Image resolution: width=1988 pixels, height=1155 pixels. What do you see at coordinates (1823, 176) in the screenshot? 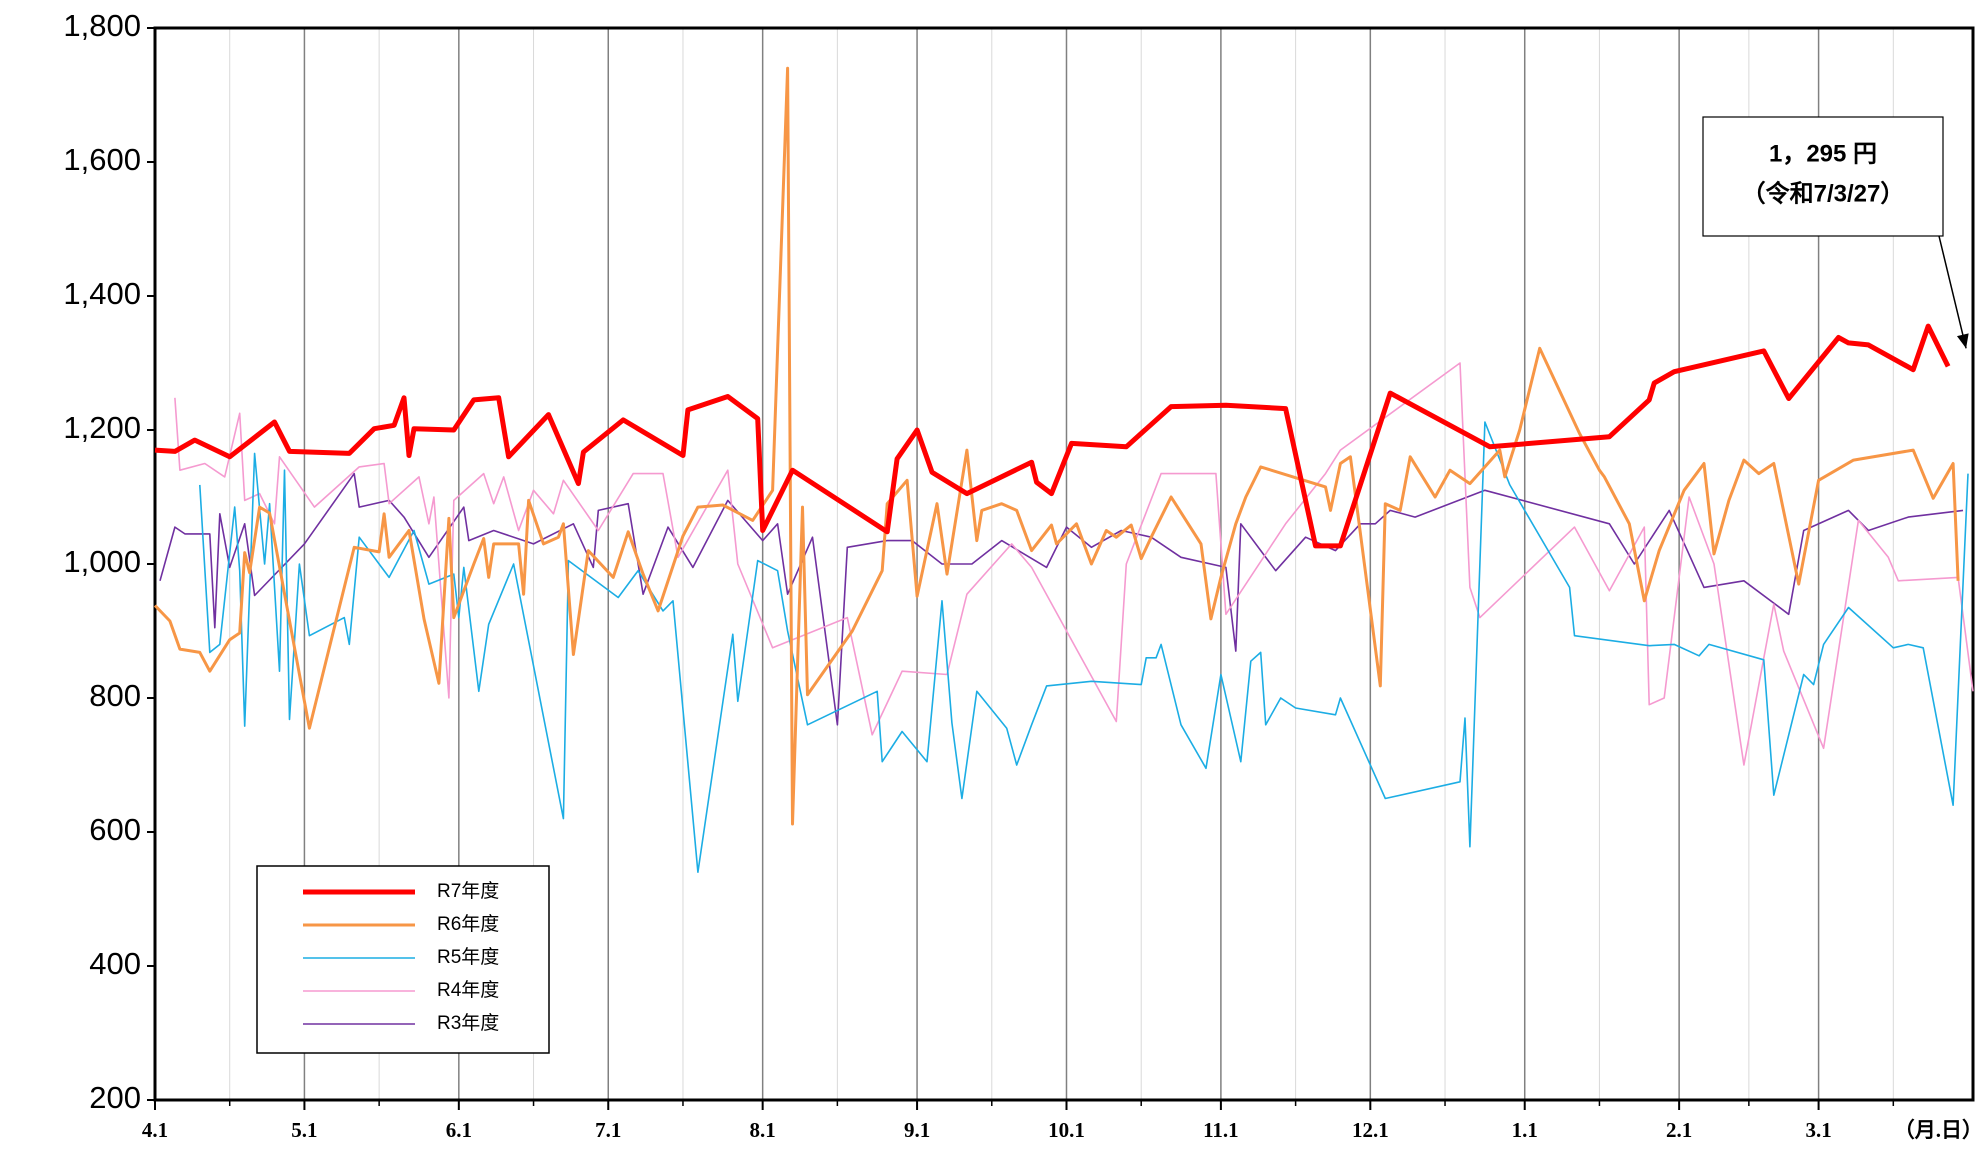
I see `annotation-box` at bounding box center [1823, 176].